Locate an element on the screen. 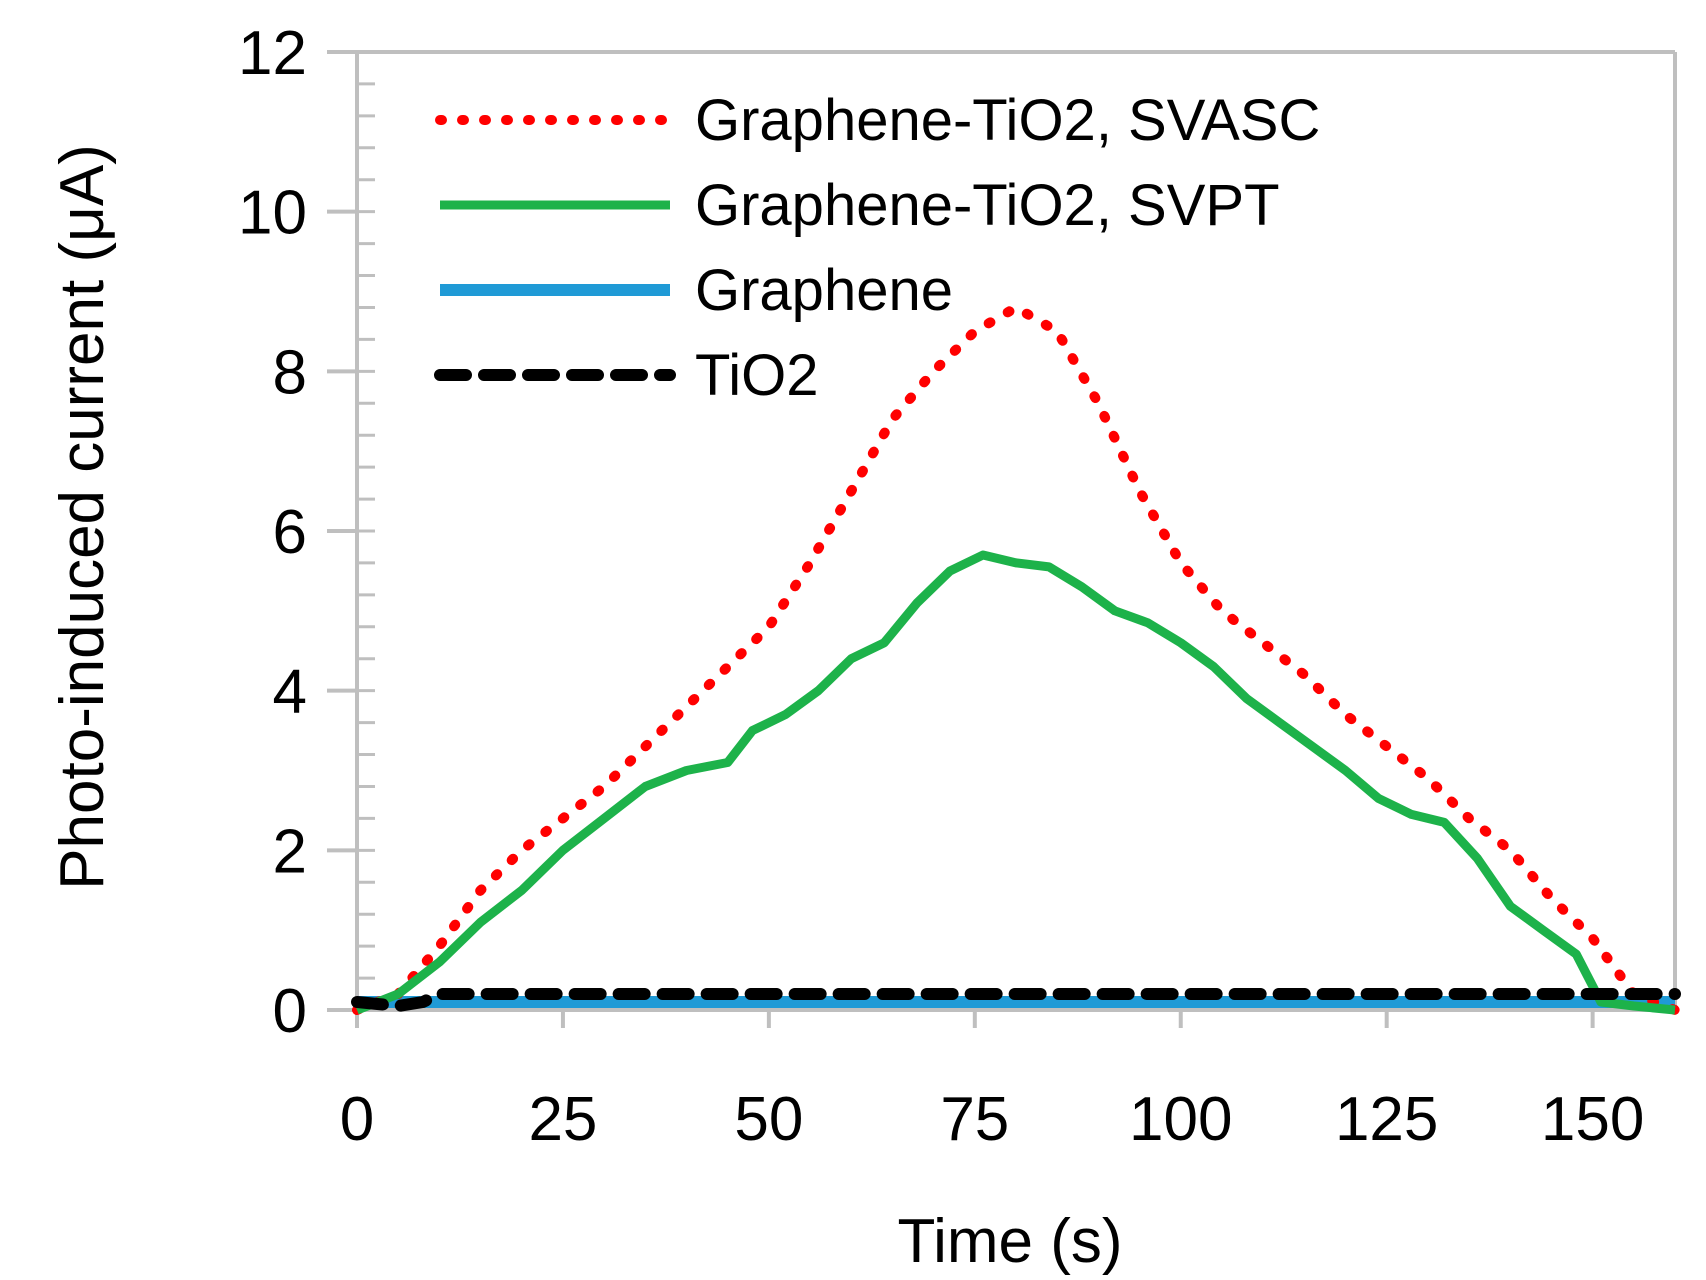 The width and height of the screenshot is (1706, 1280). y-tick-label: 0 is located at coordinates (290, 1011).